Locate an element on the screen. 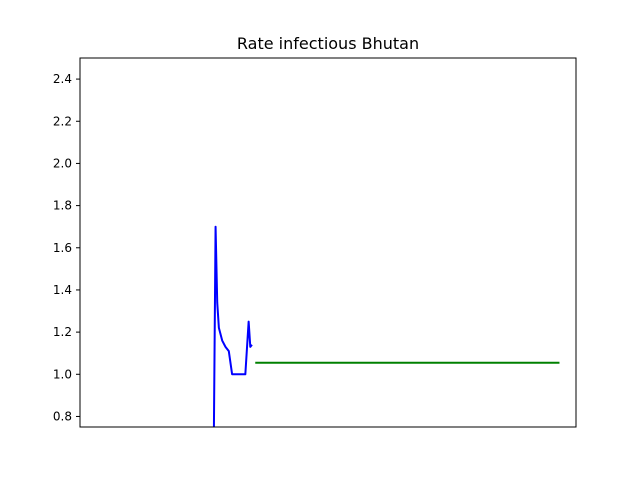 This screenshot has width=640, height=484. y-tick-label: 1.2 is located at coordinates (62, 332).